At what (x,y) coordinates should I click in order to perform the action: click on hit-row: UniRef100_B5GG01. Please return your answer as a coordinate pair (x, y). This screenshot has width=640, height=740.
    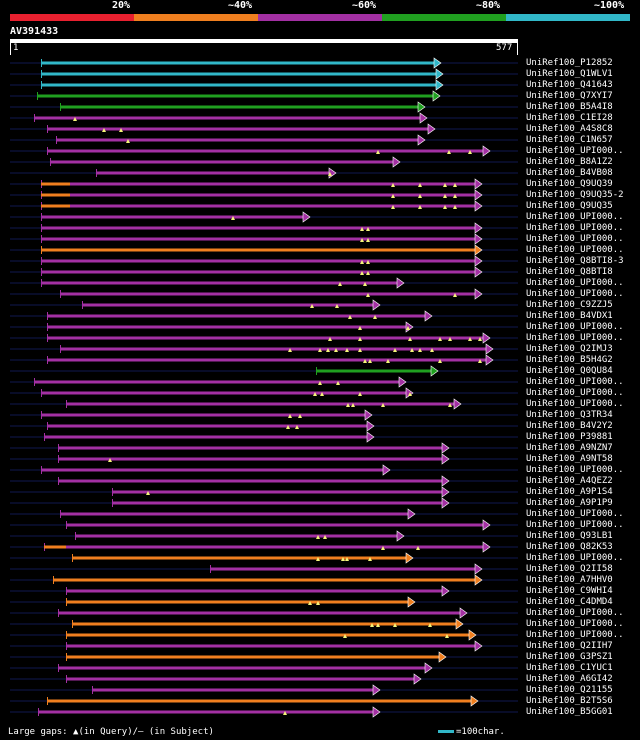
    Looking at the image, I should click on (320, 712).